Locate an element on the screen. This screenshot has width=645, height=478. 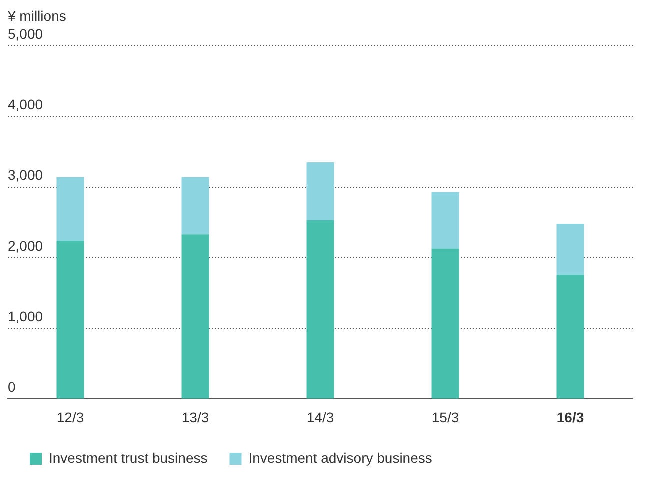
y-tick-label: 1,000 is located at coordinates (26, 316).